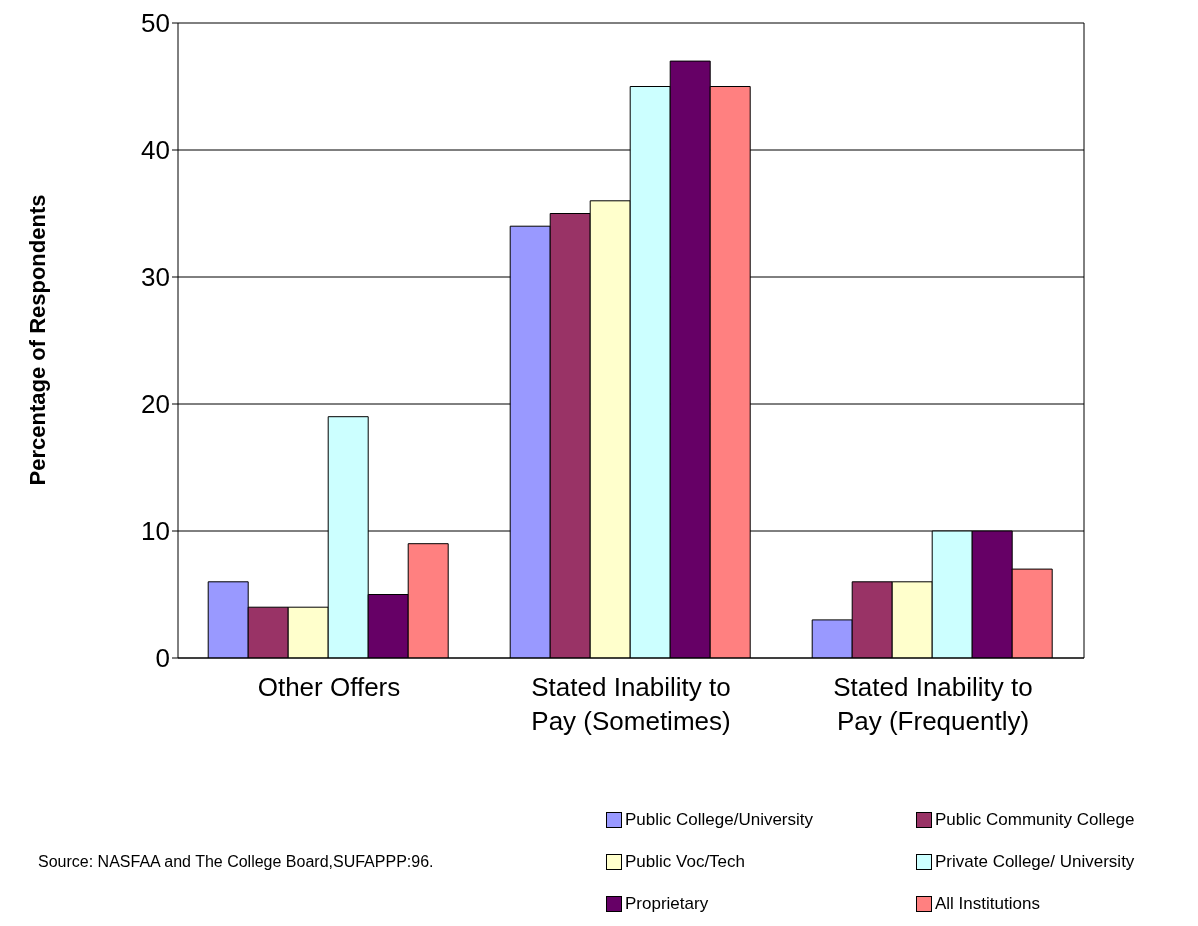 This screenshot has width=1198, height=926. Describe the element at coordinates (329, 687) in the screenshot. I see `x-tick-label: Other Offers` at that location.